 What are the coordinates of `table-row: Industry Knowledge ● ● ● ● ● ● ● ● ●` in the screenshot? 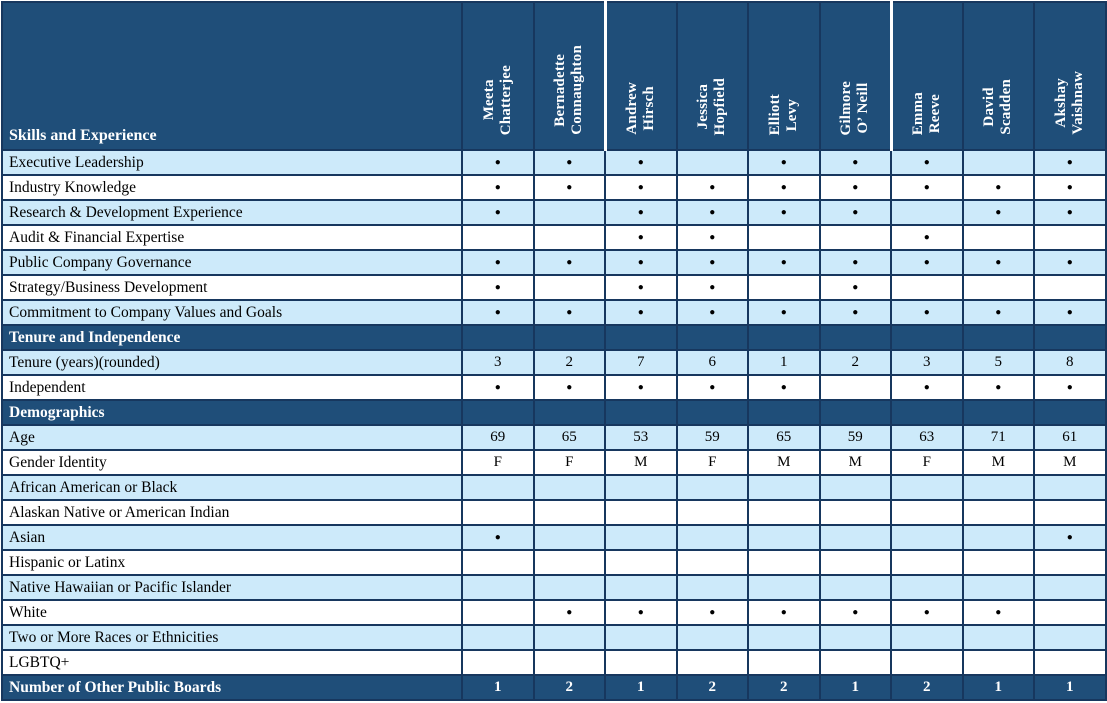 It's located at (554, 187).